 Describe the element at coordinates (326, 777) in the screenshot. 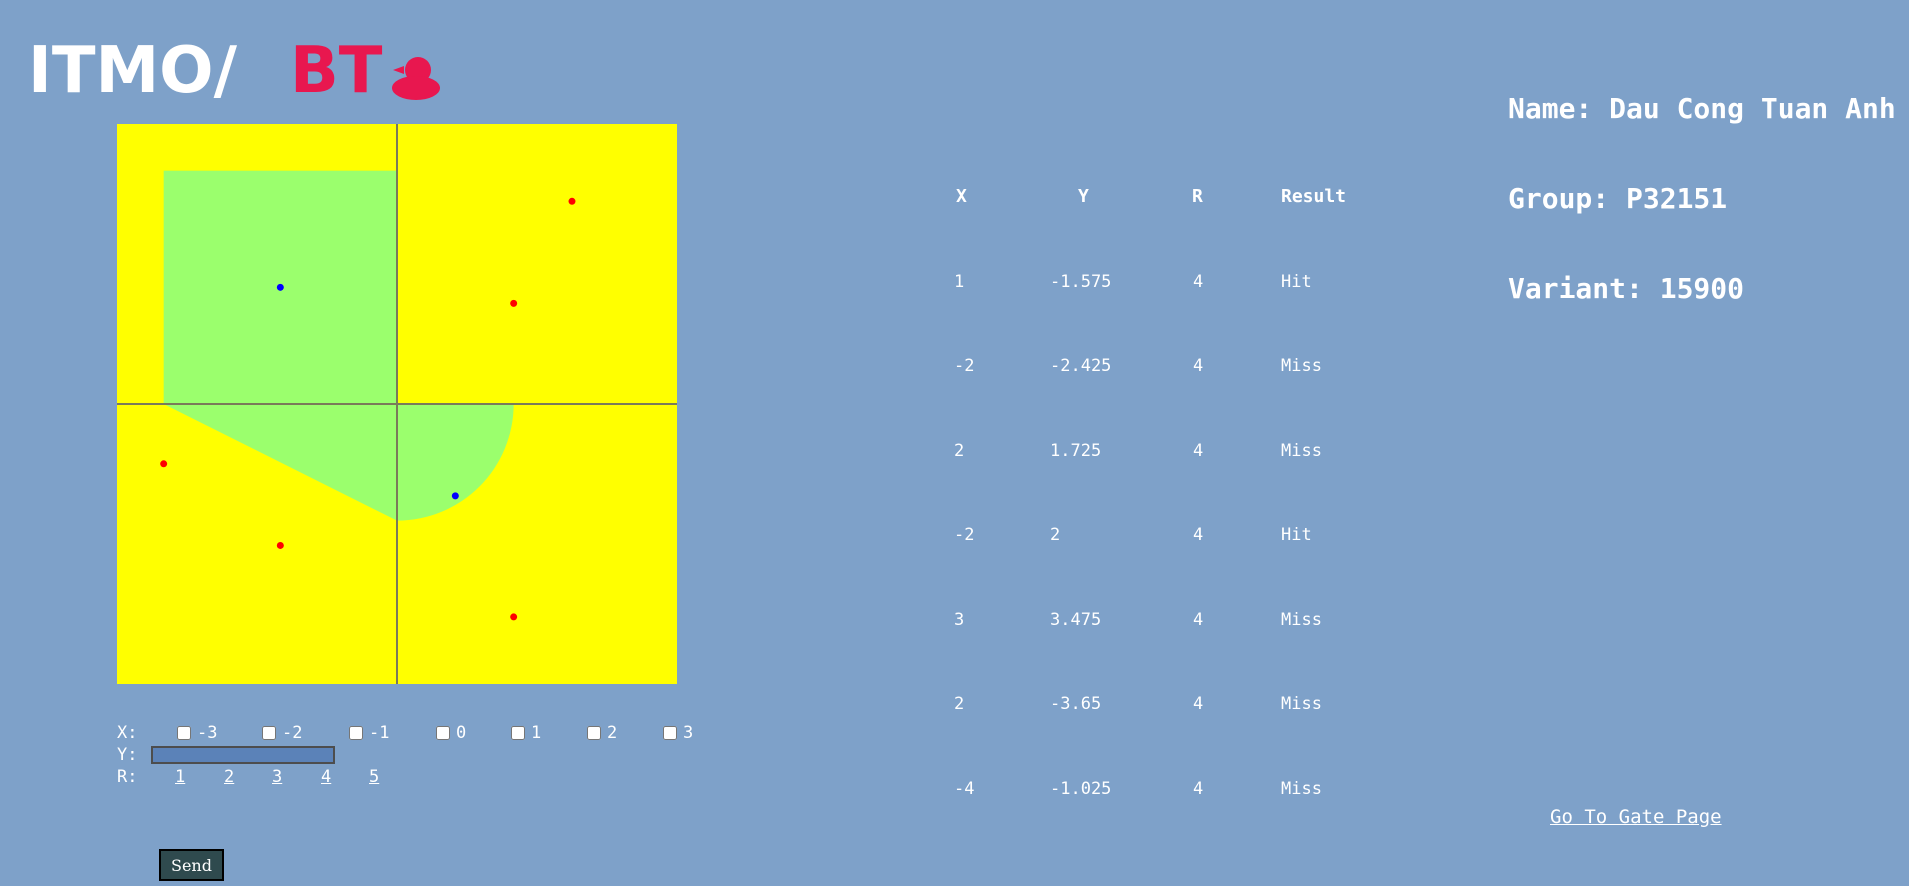

I see `r-option-link: 4` at that location.